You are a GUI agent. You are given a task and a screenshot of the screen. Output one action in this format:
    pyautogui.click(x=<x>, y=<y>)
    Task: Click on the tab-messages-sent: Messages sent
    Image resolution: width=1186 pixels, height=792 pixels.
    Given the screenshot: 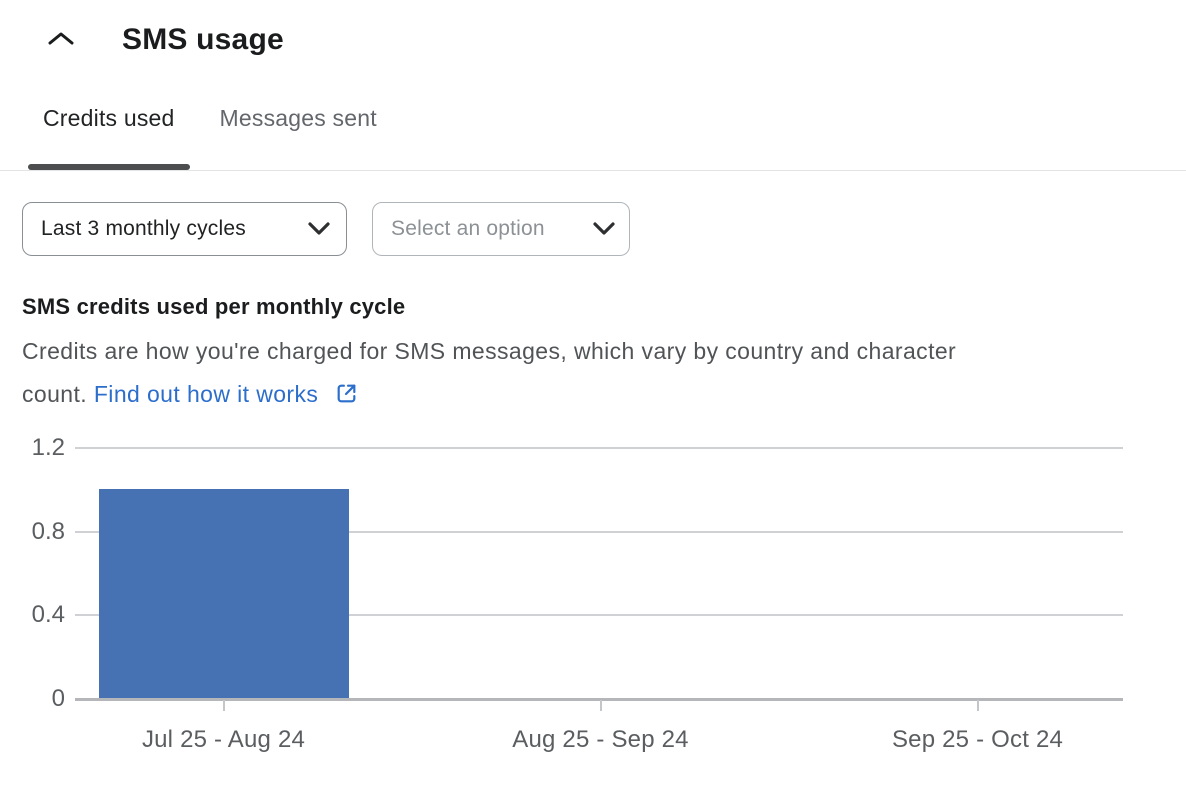 What is the action you would take?
    pyautogui.click(x=298, y=118)
    